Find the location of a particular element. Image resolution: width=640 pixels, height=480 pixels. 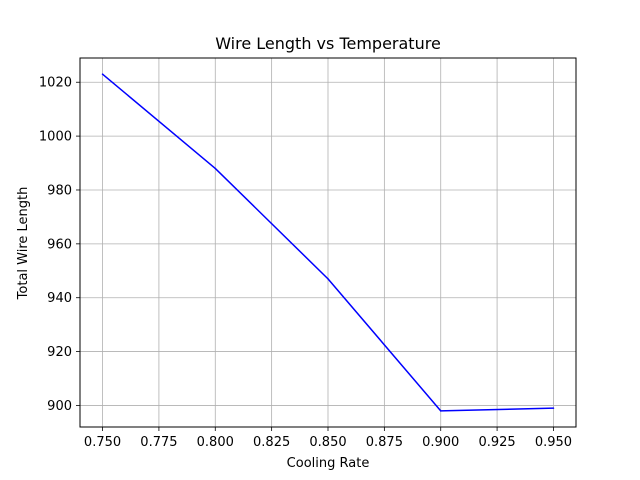

x-tick-label: 0.850 is located at coordinates (327, 442).